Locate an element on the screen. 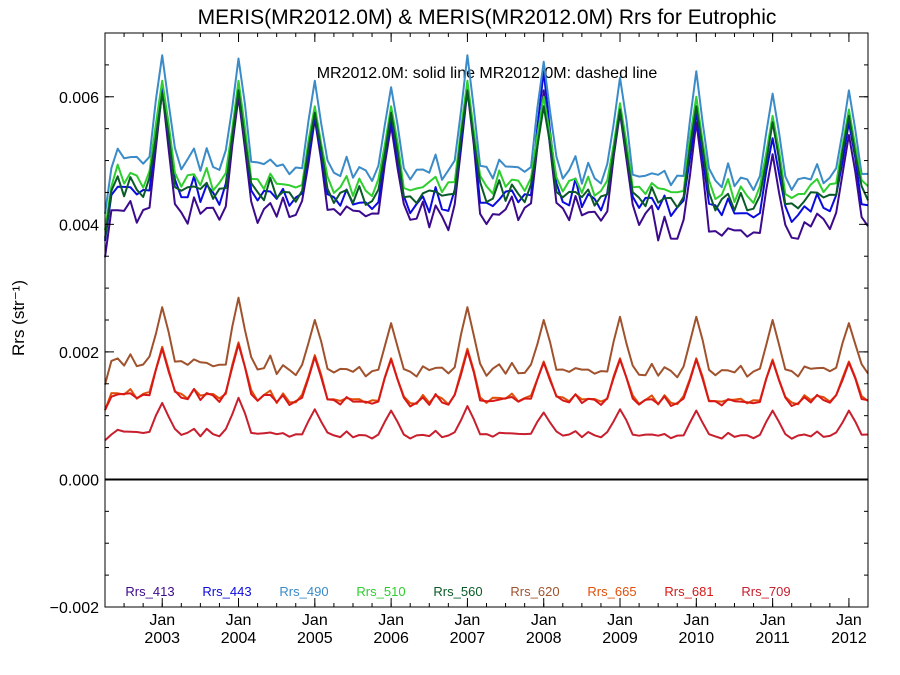  y-tick-label: 0.002 is located at coordinates (79, 353).